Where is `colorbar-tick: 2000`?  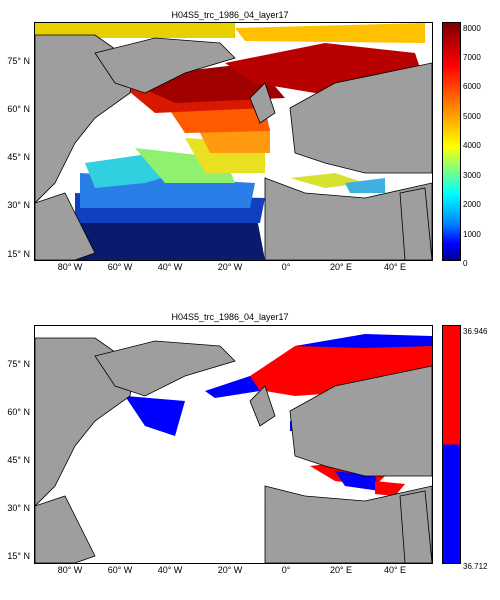
colorbar-tick: 2000 is located at coordinates (472, 204).